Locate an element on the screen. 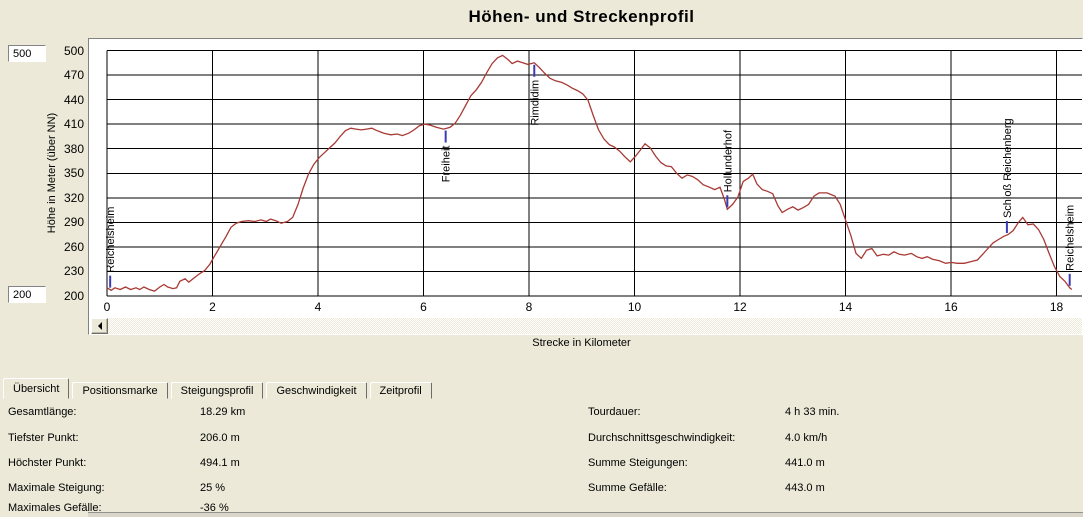 The width and height of the screenshot is (1083, 517). x-tick-label: 4 is located at coordinates (318, 307).